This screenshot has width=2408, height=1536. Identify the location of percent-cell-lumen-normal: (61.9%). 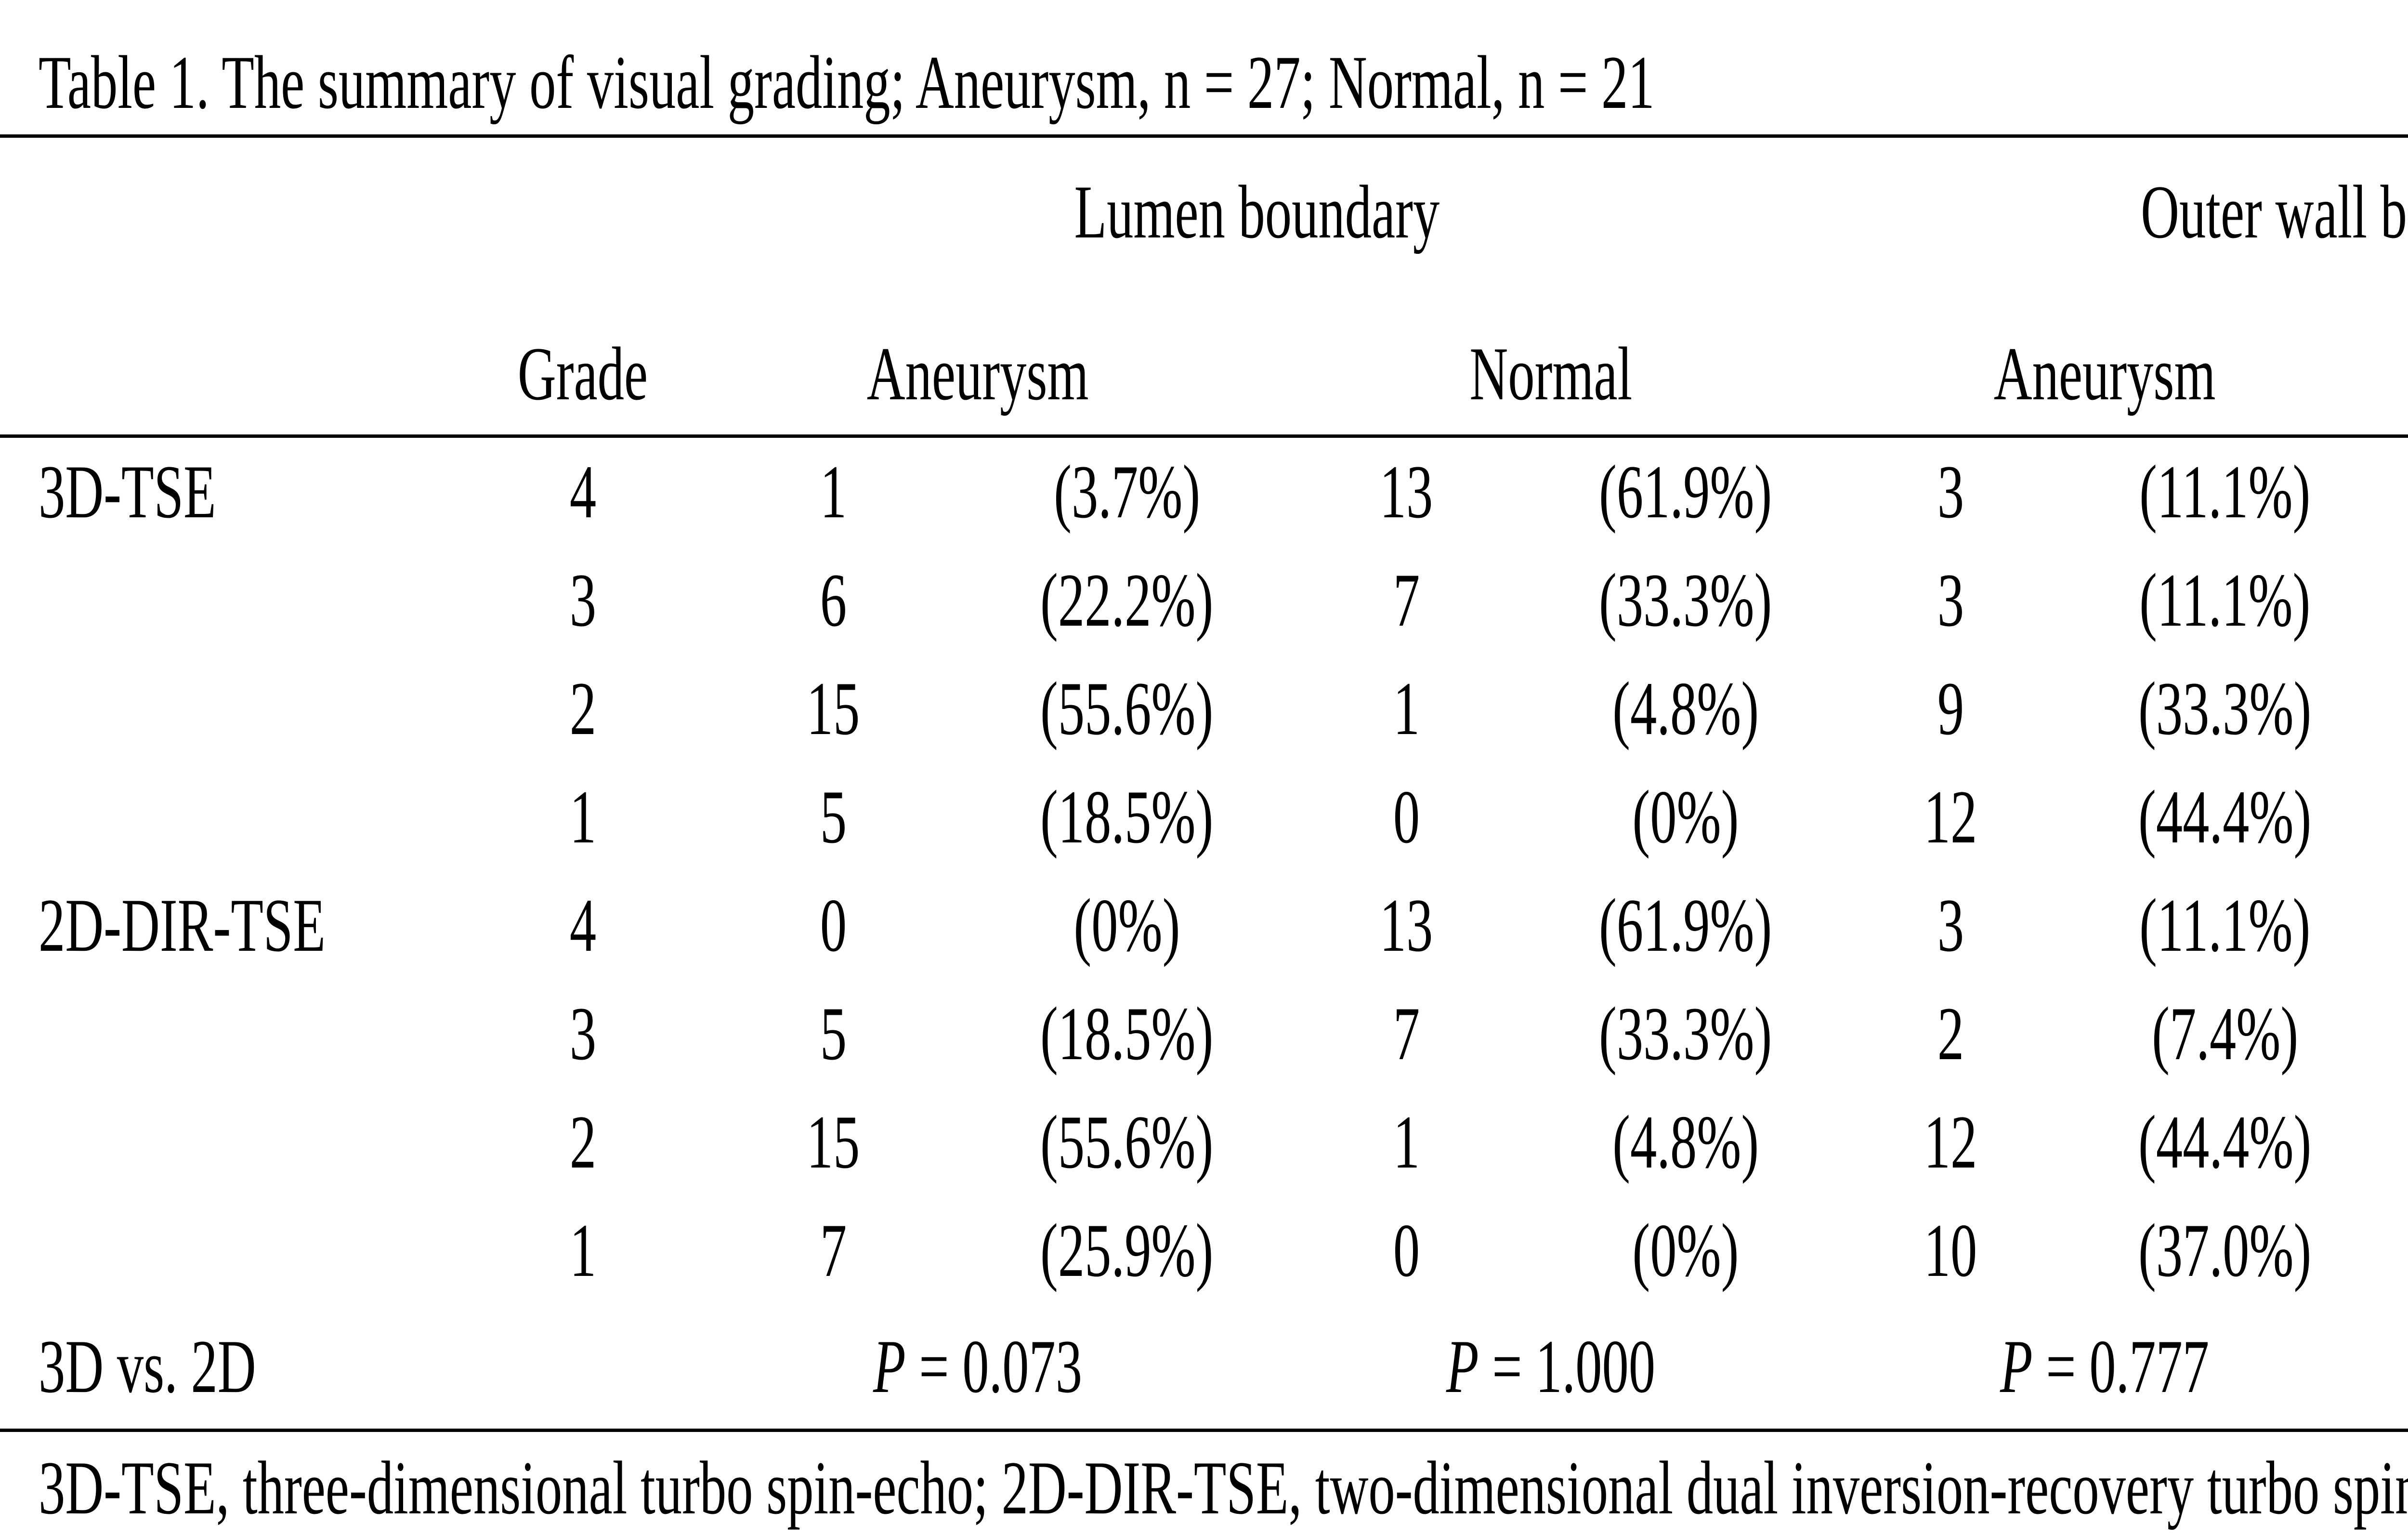
(1685, 925).